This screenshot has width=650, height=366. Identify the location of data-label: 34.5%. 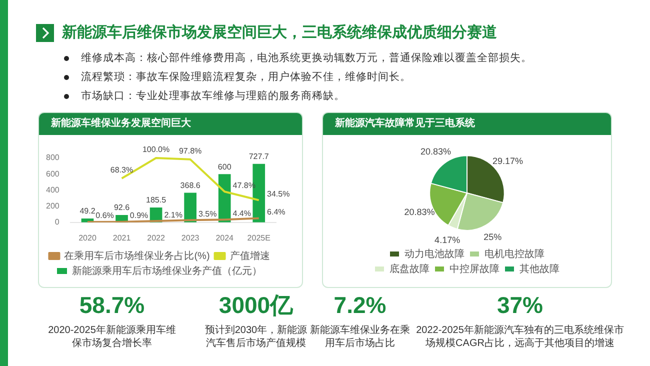
(278, 193).